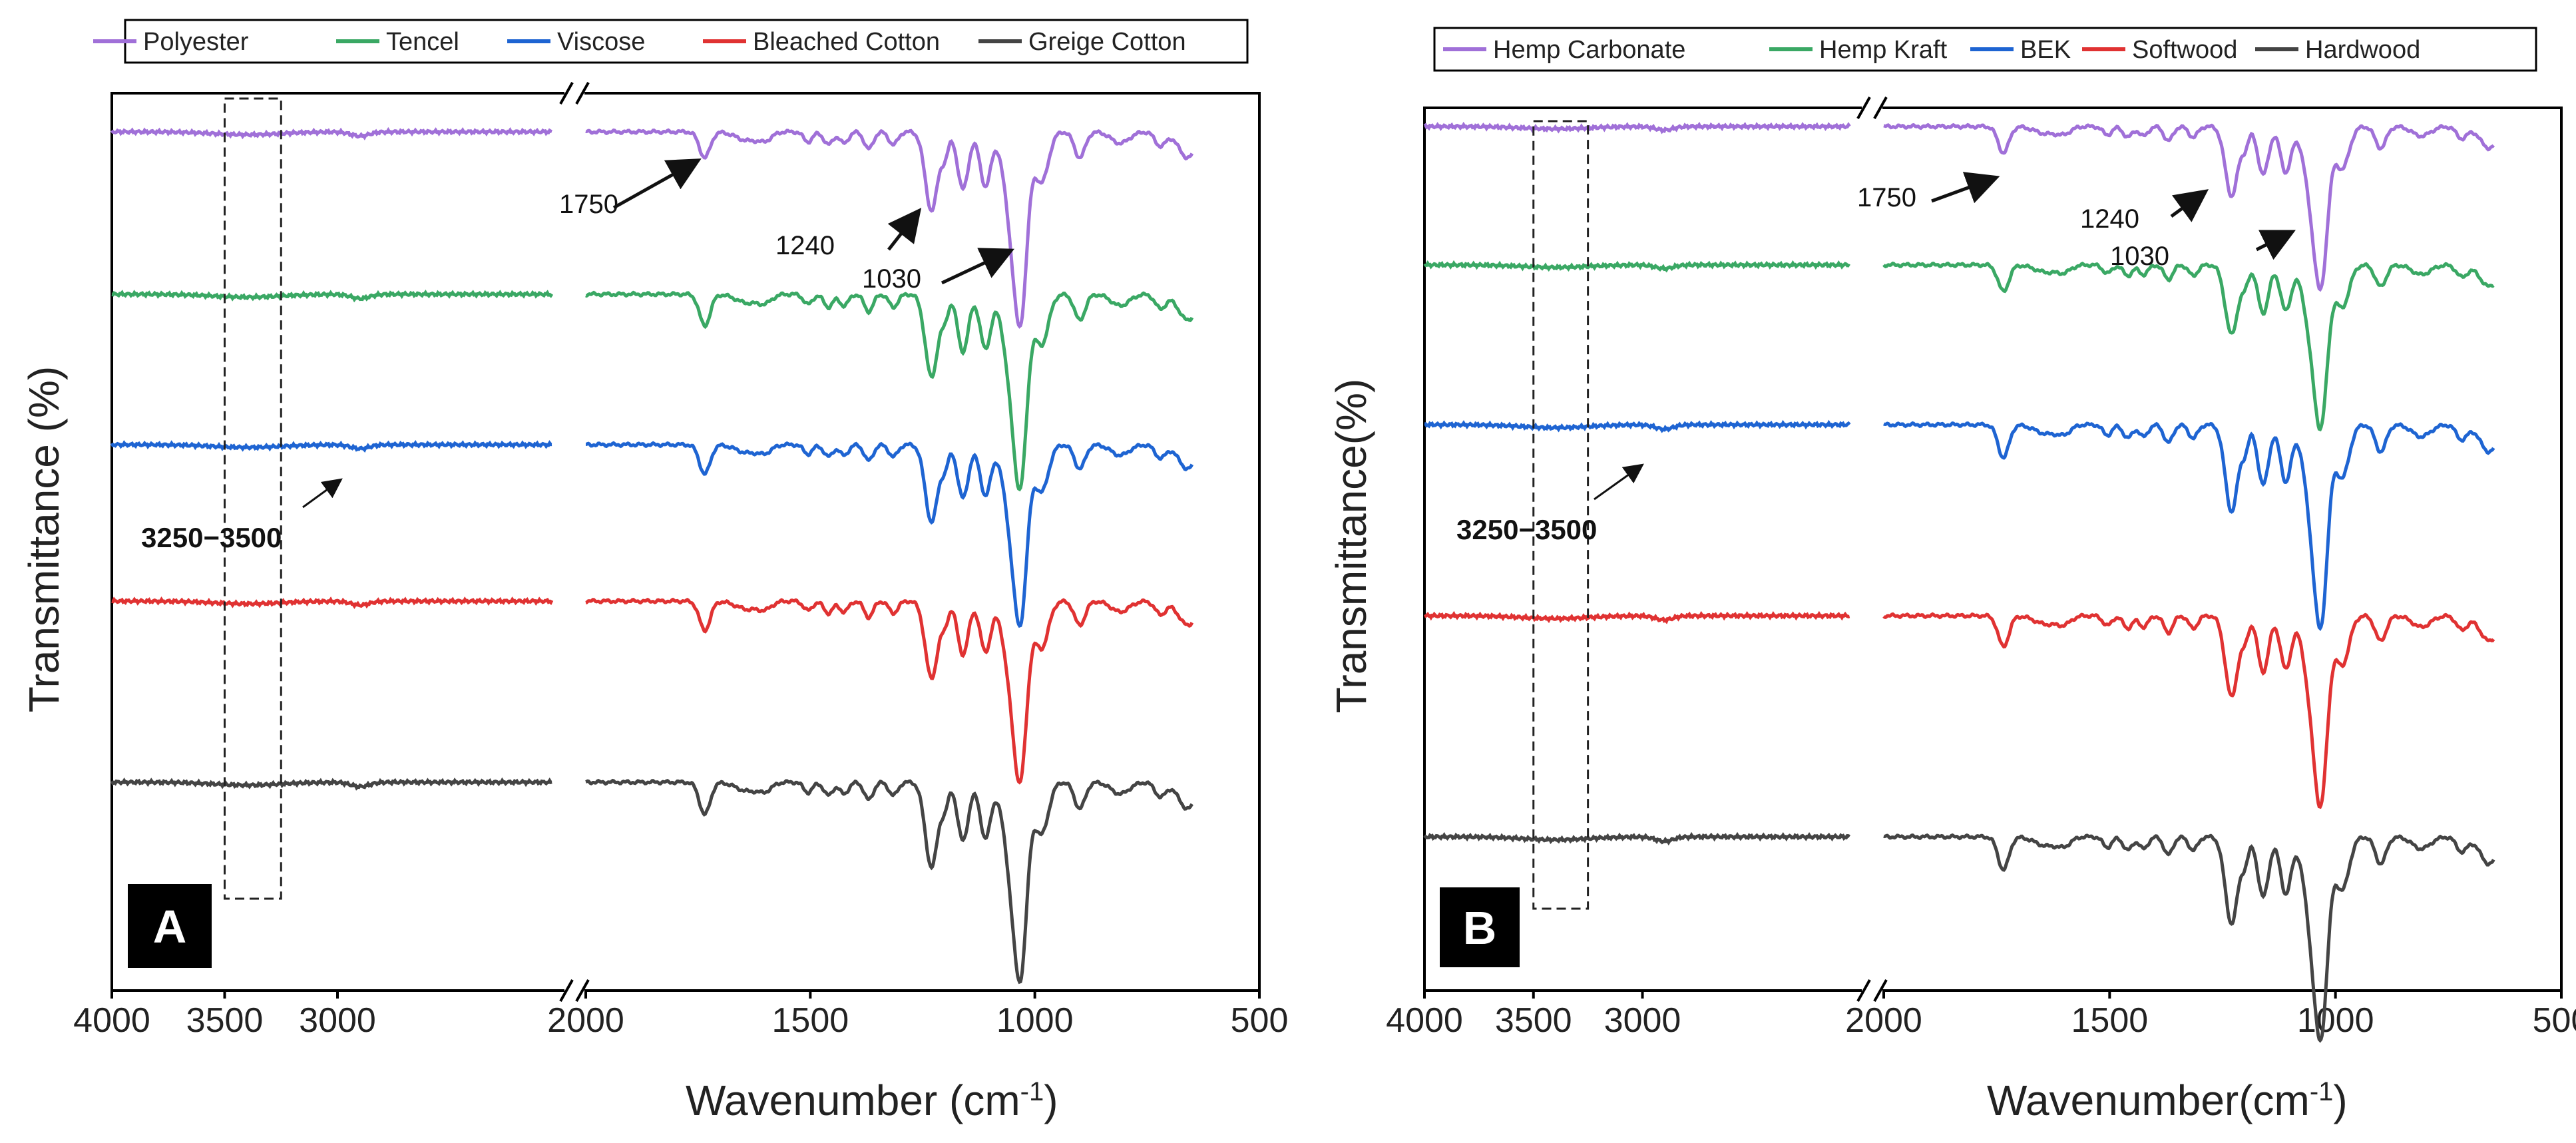  I want to click on x-axis-title: Wavenumber (cm-1), so click(872, 1100).